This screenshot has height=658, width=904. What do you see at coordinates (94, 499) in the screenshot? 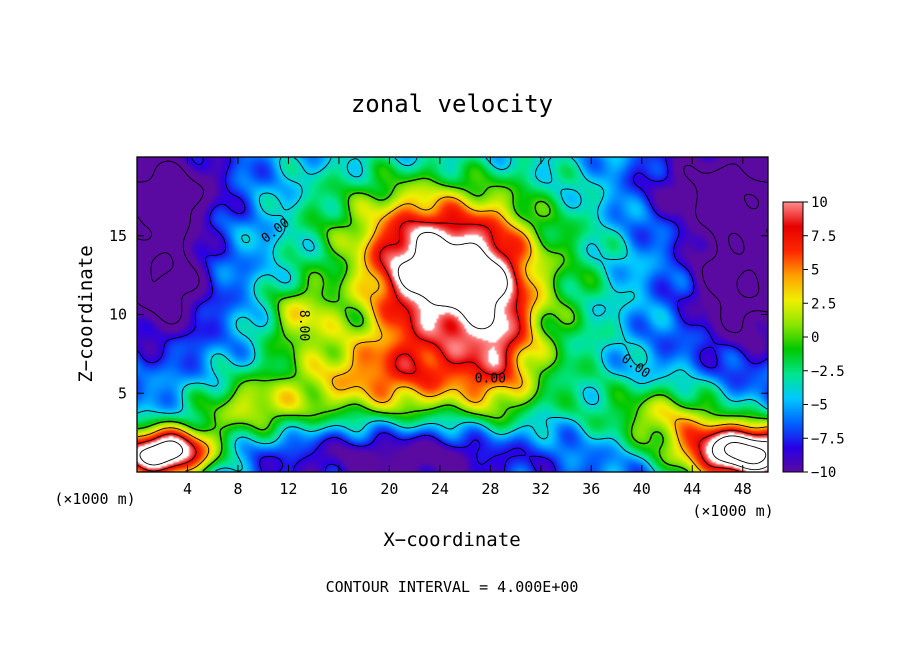
I see `y-unit-label: (×1000 m)` at bounding box center [94, 499].